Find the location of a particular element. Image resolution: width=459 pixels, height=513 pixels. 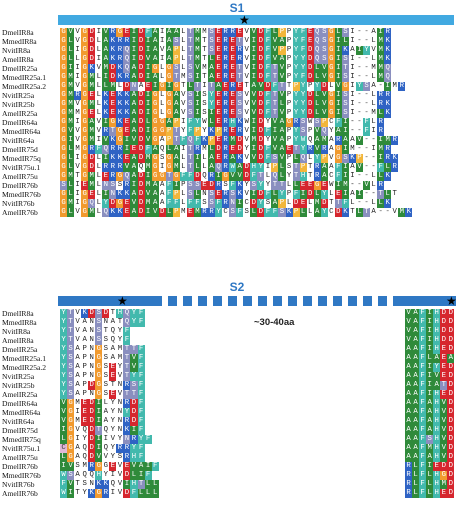

species-name: DmelIR76b is located at coordinates (20, 466).